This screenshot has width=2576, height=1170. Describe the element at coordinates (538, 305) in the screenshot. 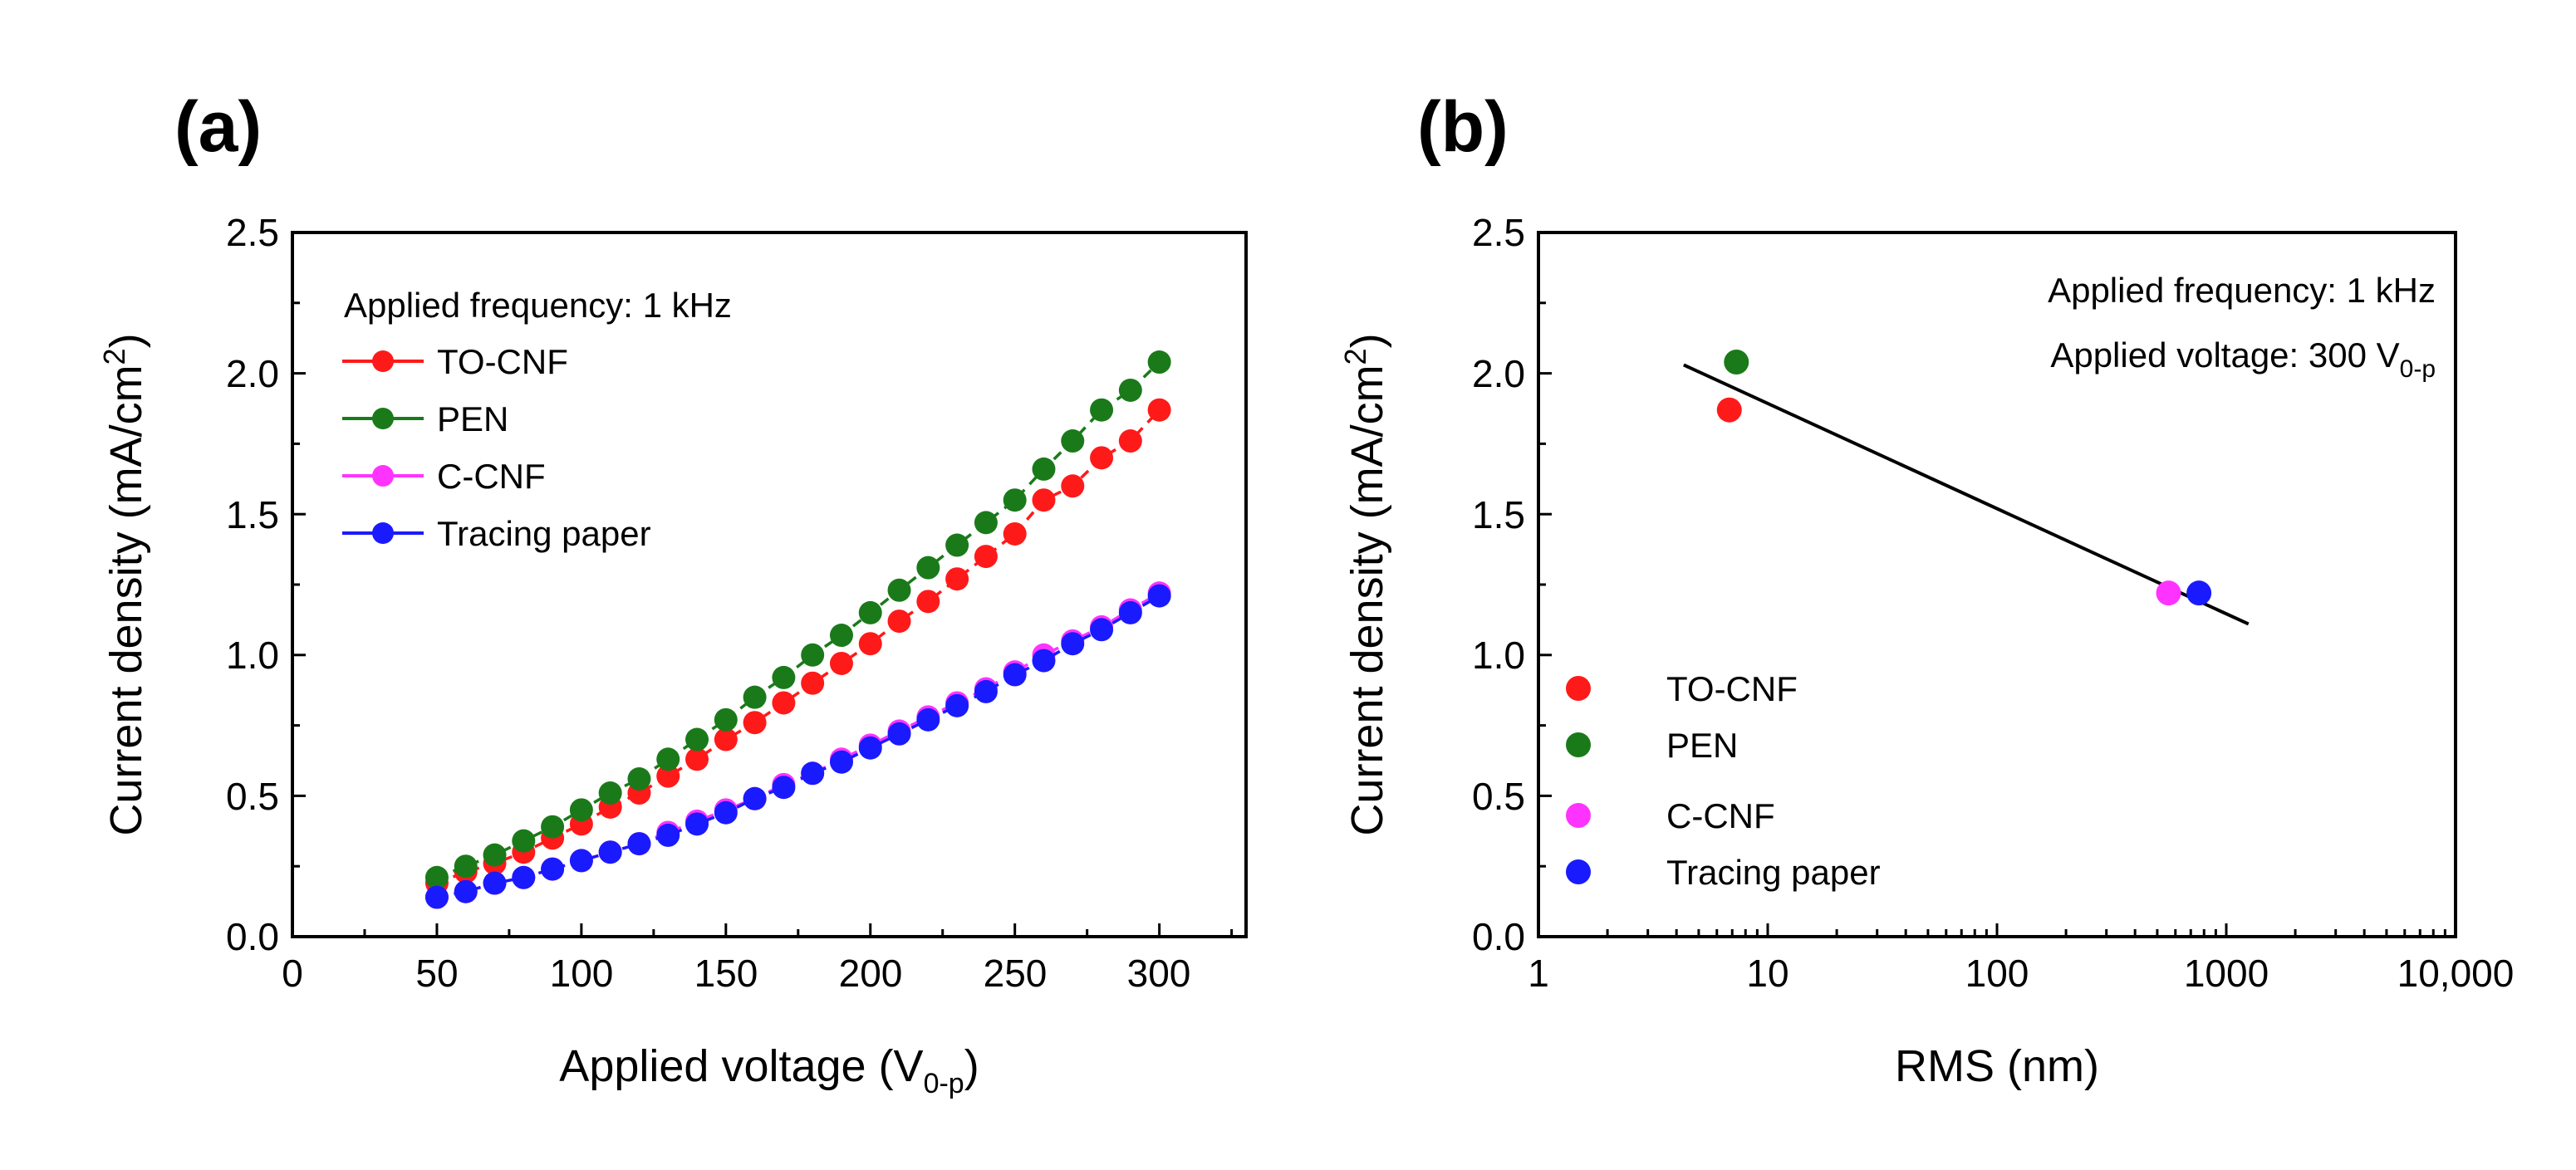

I see `panel-a-annotation: Applied frequency: 1 kHz` at that location.